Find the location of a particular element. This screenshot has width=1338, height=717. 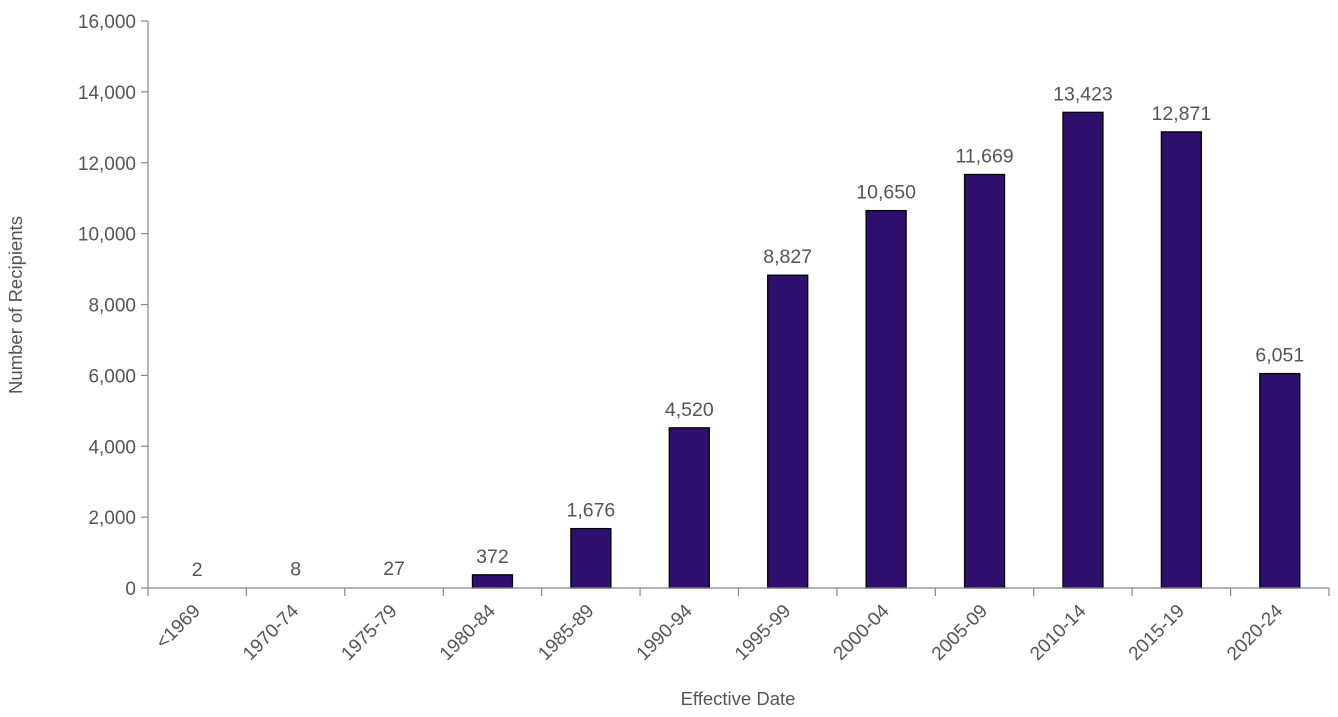

x-tick-label: 2005-09 is located at coordinates (960, 633).